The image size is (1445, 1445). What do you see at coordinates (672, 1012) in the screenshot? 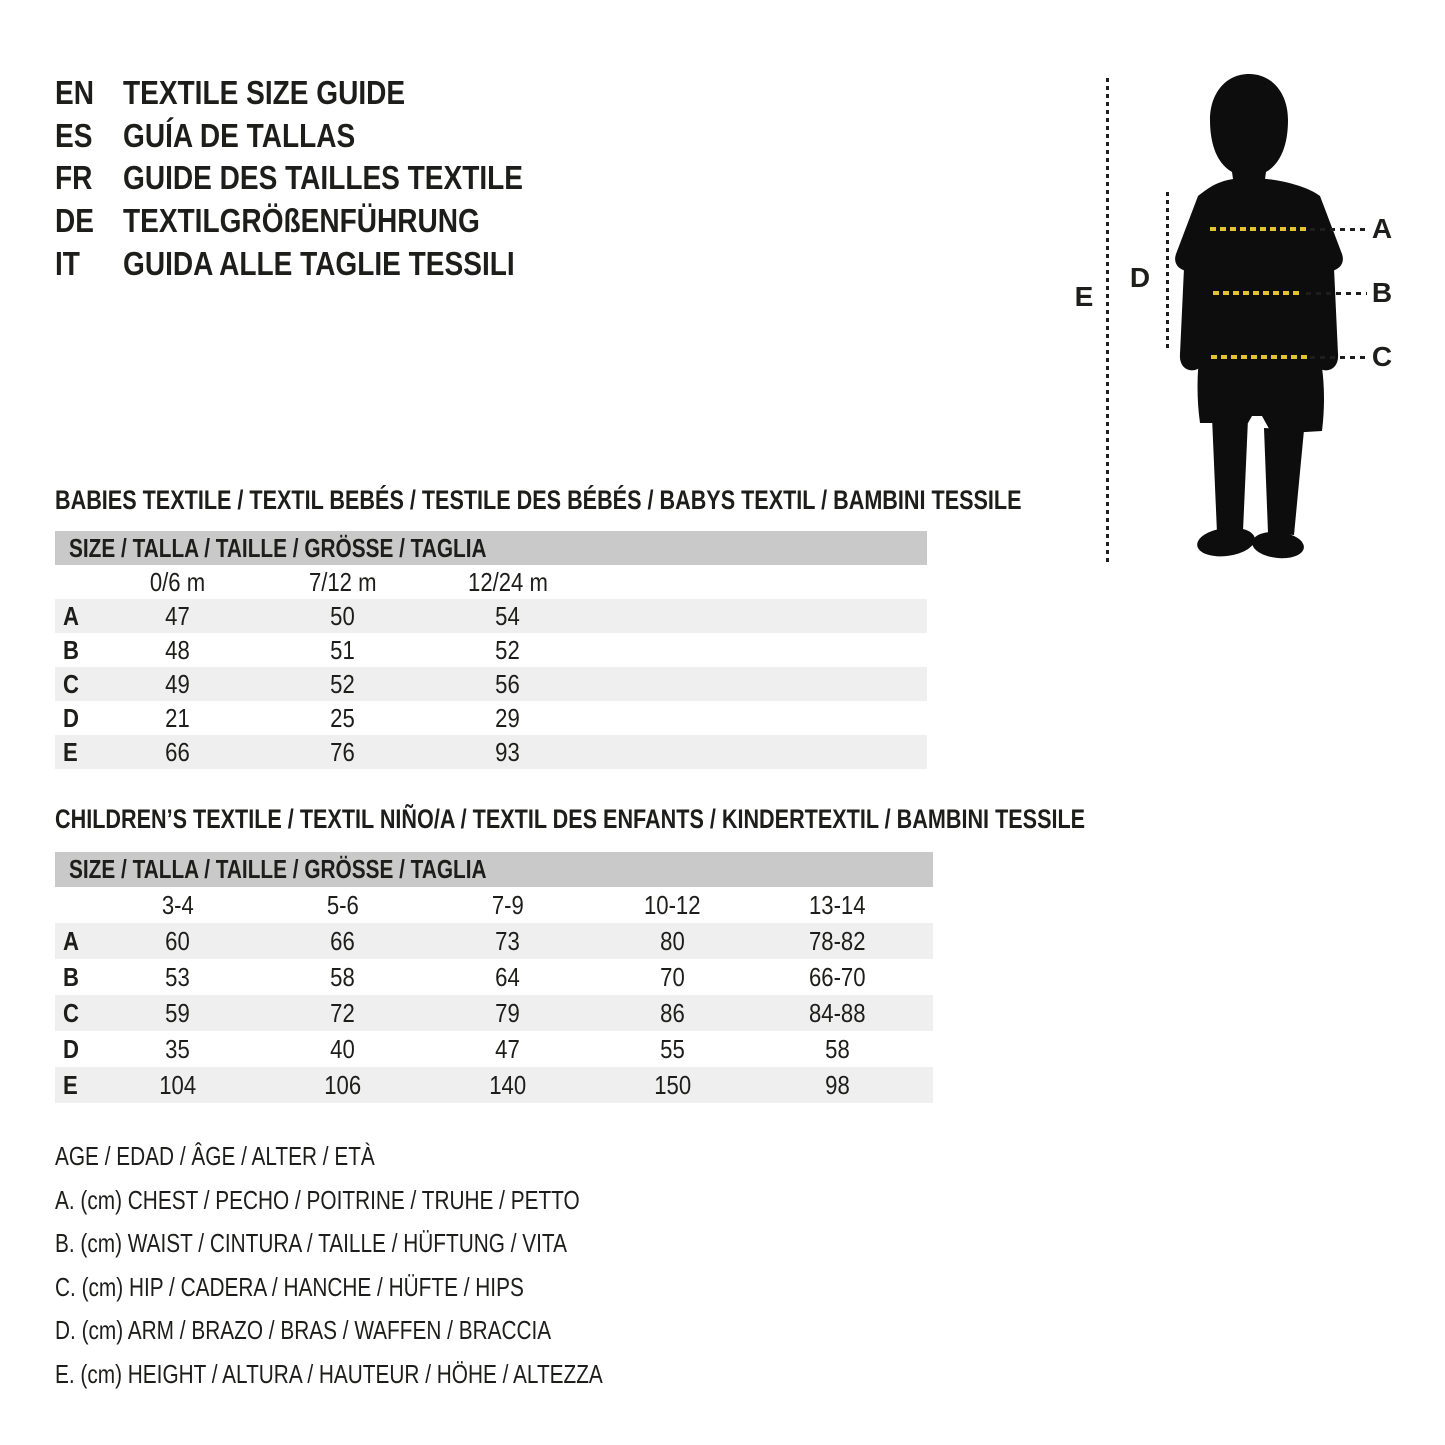
I see `table-cell: 86` at bounding box center [672, 1012].